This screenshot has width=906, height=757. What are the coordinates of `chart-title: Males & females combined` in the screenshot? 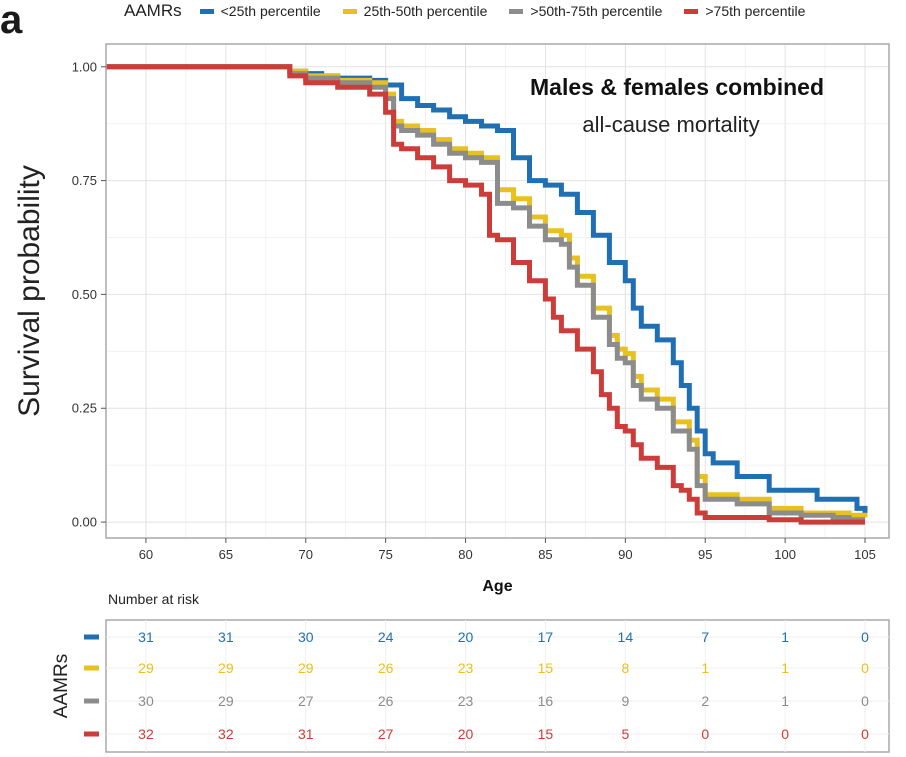 It's located at (677, 87).